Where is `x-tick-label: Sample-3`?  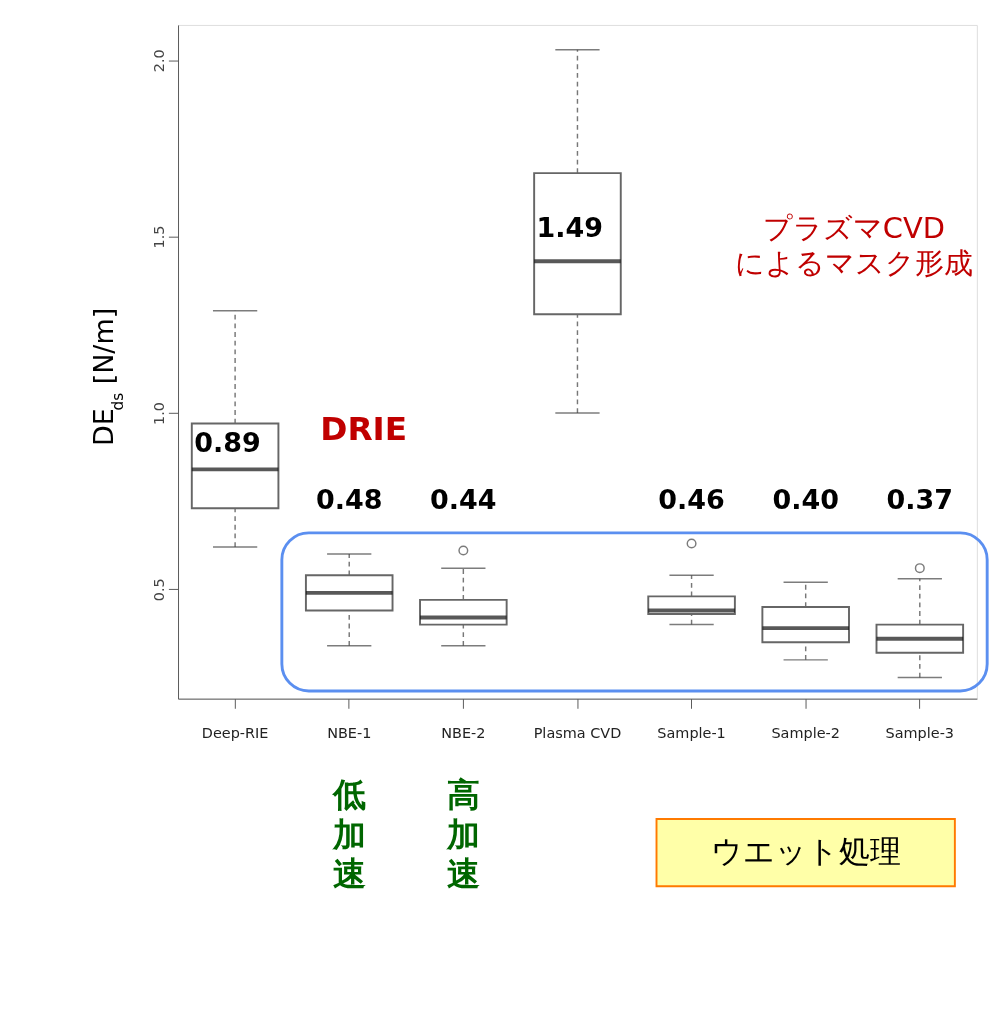 x-tick-label: Sample-3 is located at coordinates (920, 732).